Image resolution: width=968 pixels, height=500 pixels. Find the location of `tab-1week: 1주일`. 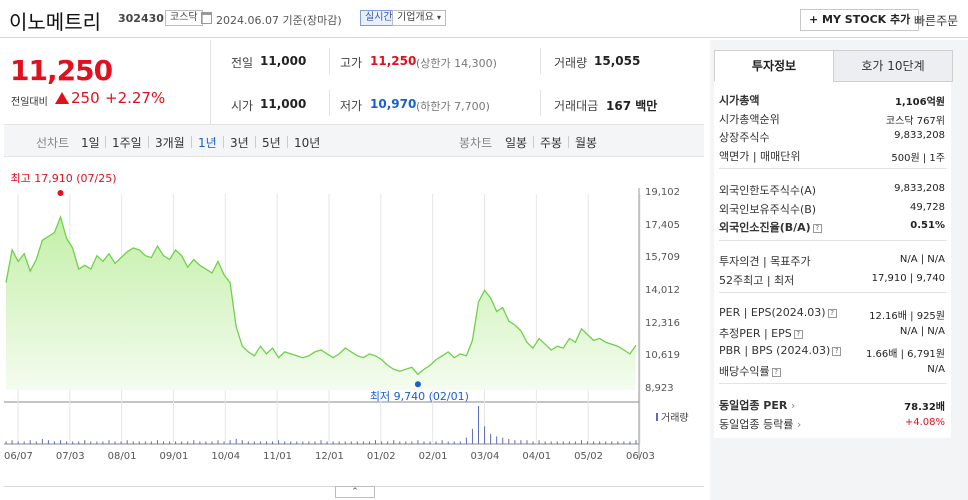

tab-1week: 1주일 is located at coordinates (127, 143).